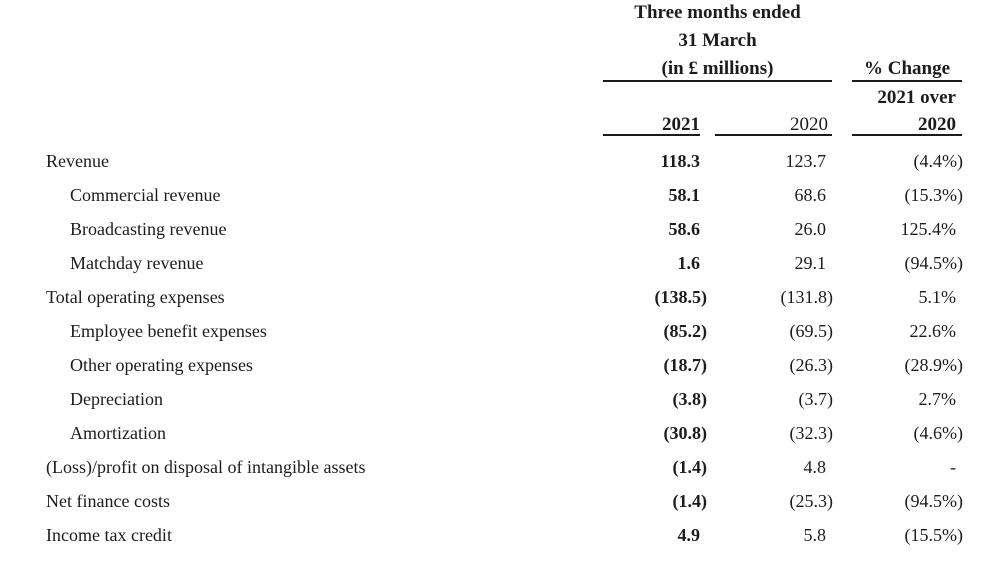  I want to click on value-percent-change: 125.4%, so click(928, 229).